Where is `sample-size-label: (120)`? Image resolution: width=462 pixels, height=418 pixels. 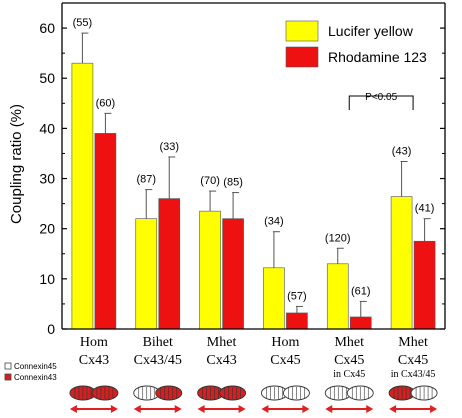
sample-size-label: (120) is located at coordinates (338, 238).